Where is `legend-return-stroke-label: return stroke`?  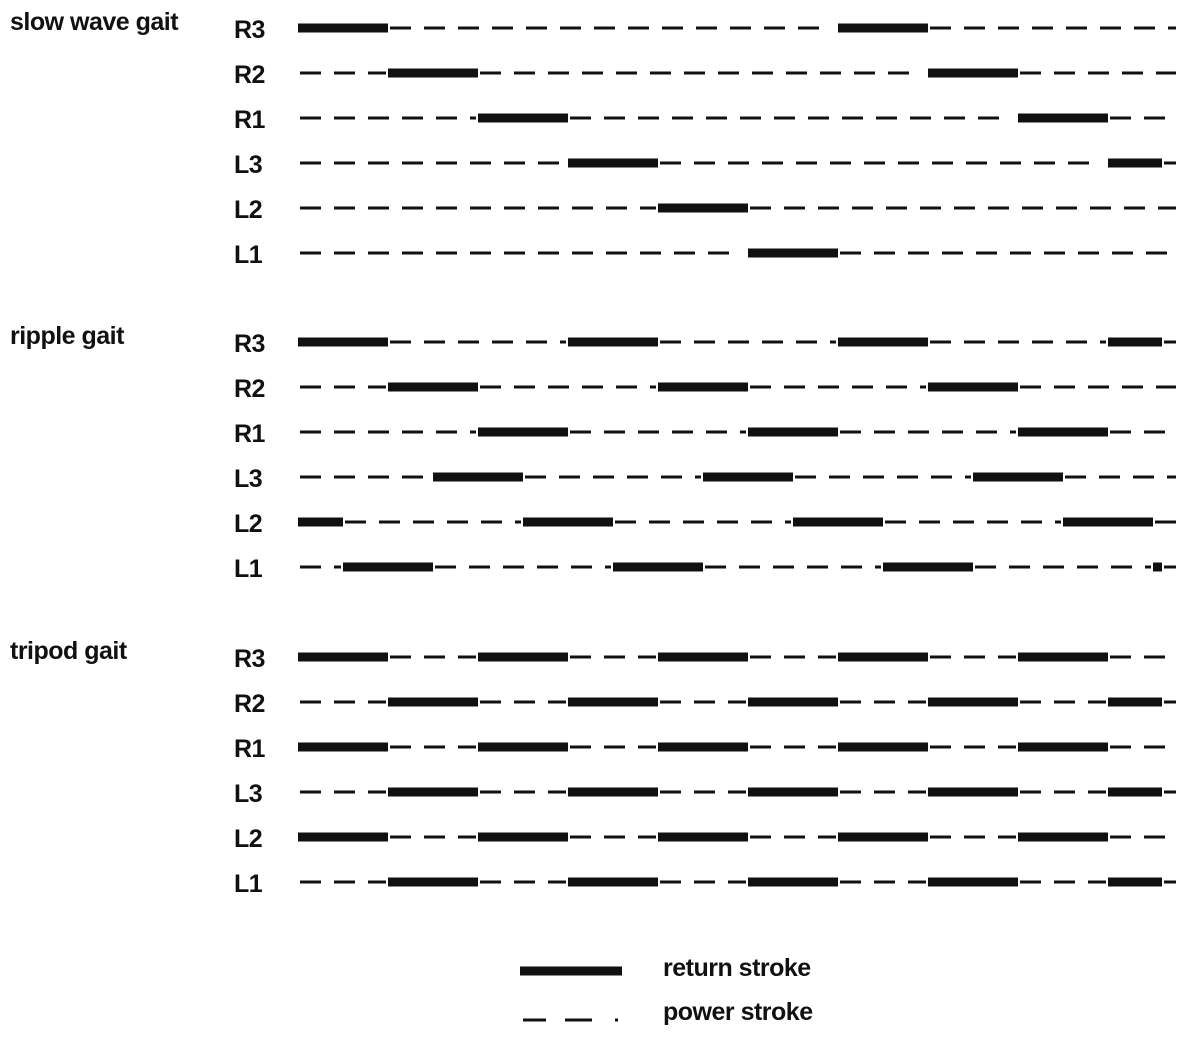
legend-return-stroke-label: return stroke is located at coordinates (737, 968).